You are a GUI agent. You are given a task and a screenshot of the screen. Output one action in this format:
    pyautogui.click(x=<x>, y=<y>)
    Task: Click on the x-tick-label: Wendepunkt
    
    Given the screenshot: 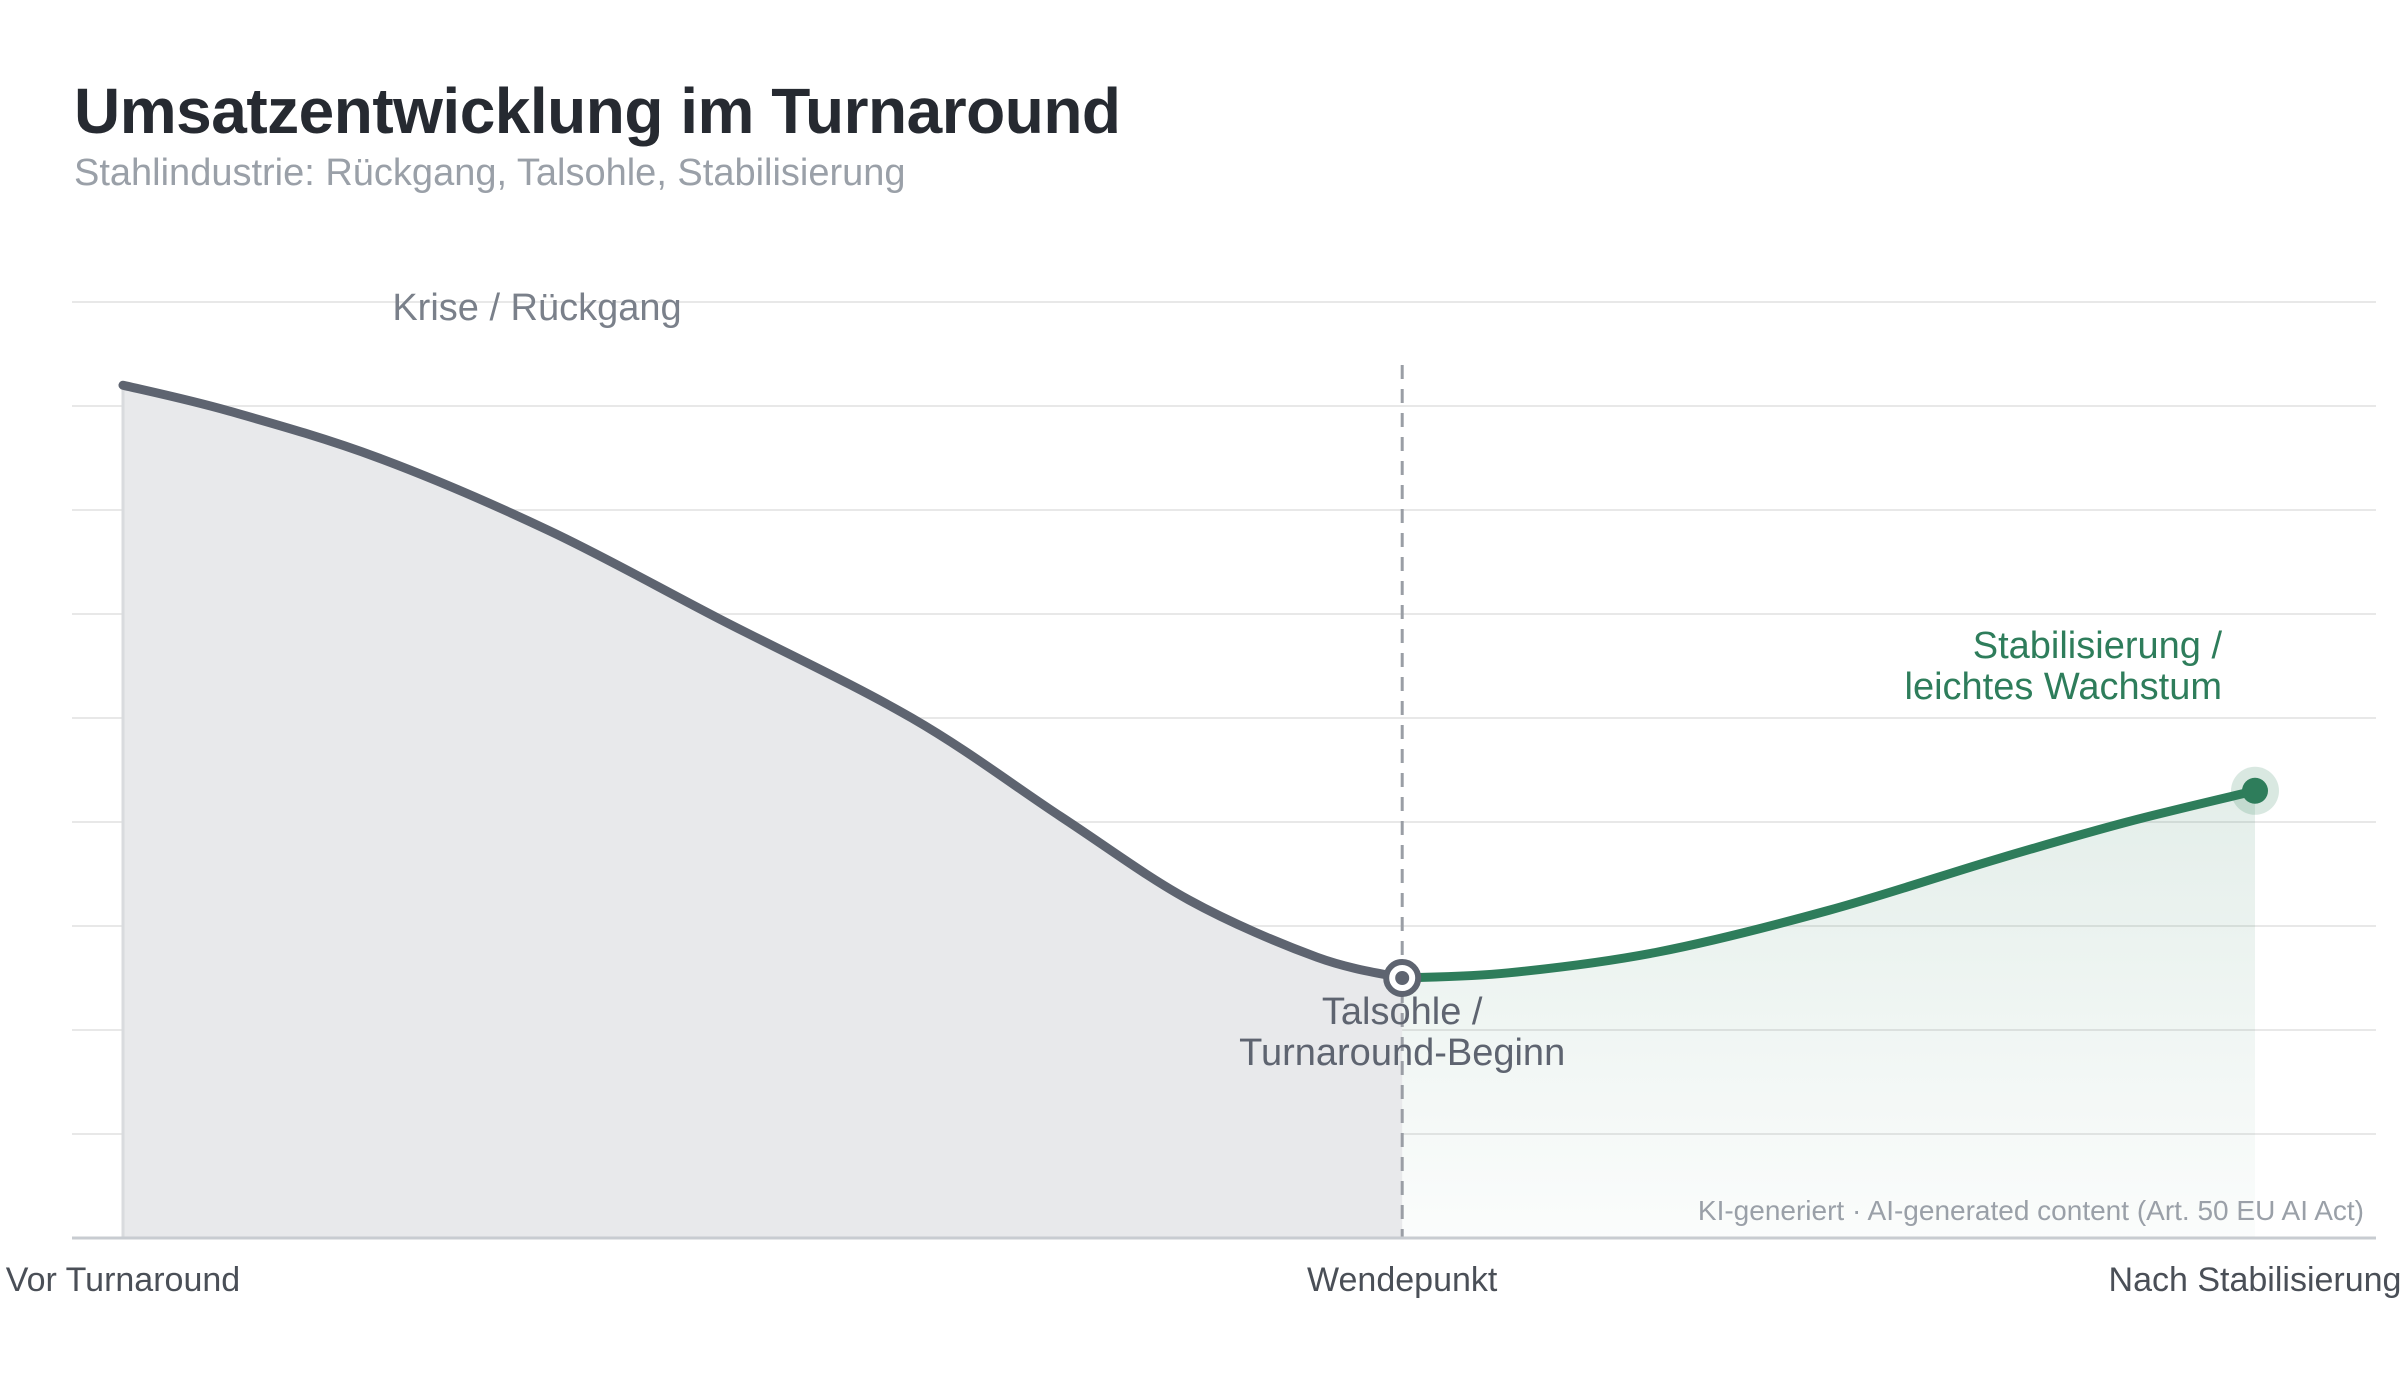 What is the action you would take?
    pyautogui.click(x=1402, y=1280)
    